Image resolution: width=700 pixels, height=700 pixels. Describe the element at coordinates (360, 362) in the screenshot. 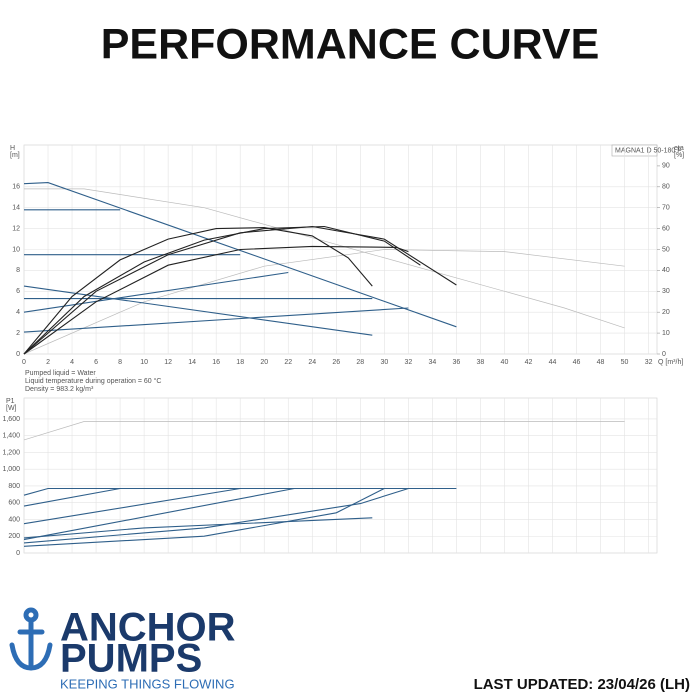

I see `x-tick-label: 28` at that location.